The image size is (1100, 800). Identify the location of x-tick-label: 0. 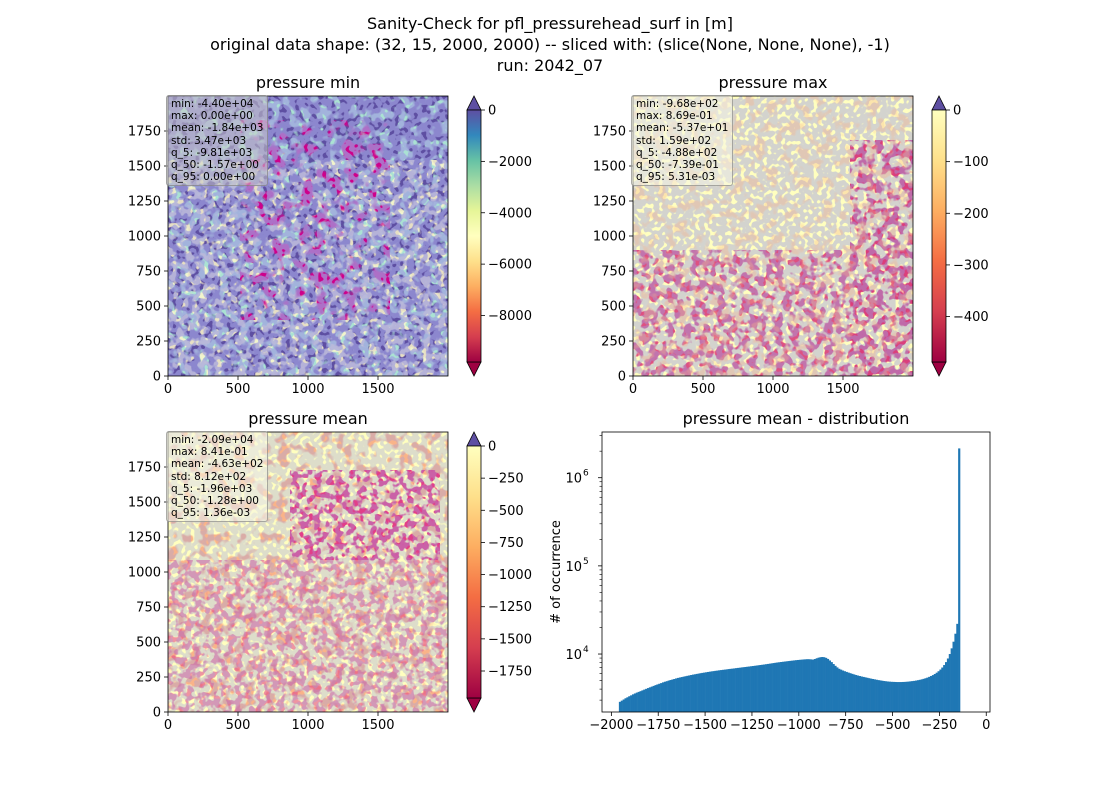
(986, 725).